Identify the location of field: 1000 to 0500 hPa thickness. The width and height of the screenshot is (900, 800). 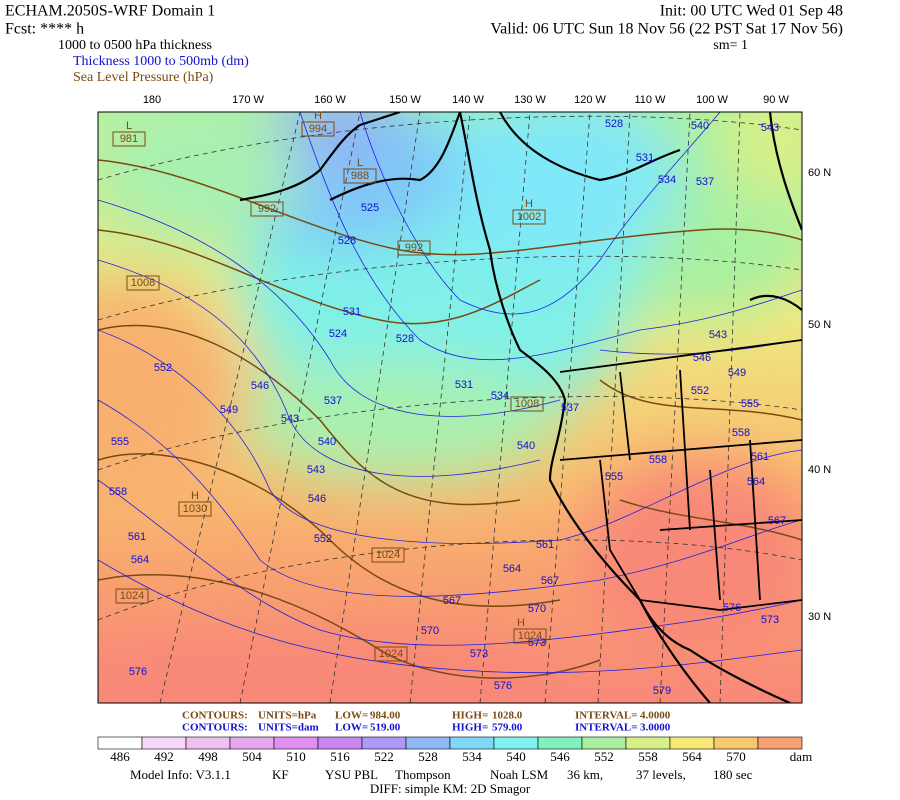
(135, 45).